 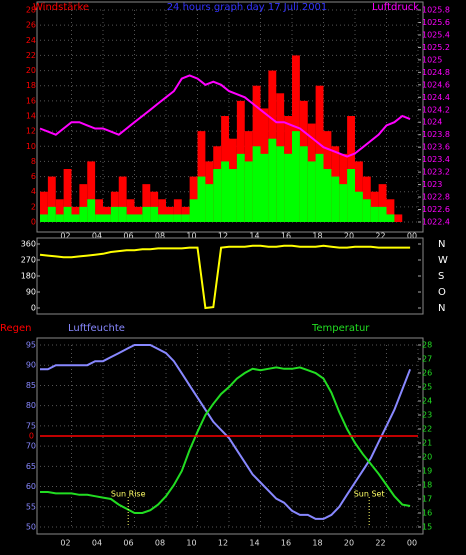 What do you see at coordinates (442, 292) in the screenshot?
I see `y2-tick-label: O` at bounding box center [442, 292].